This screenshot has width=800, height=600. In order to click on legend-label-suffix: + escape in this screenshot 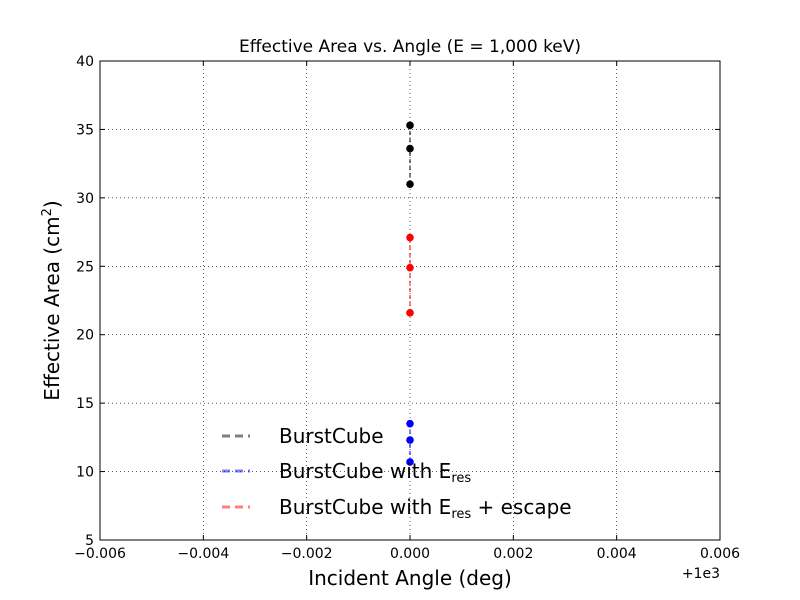, I will do `click(521, 507)`.